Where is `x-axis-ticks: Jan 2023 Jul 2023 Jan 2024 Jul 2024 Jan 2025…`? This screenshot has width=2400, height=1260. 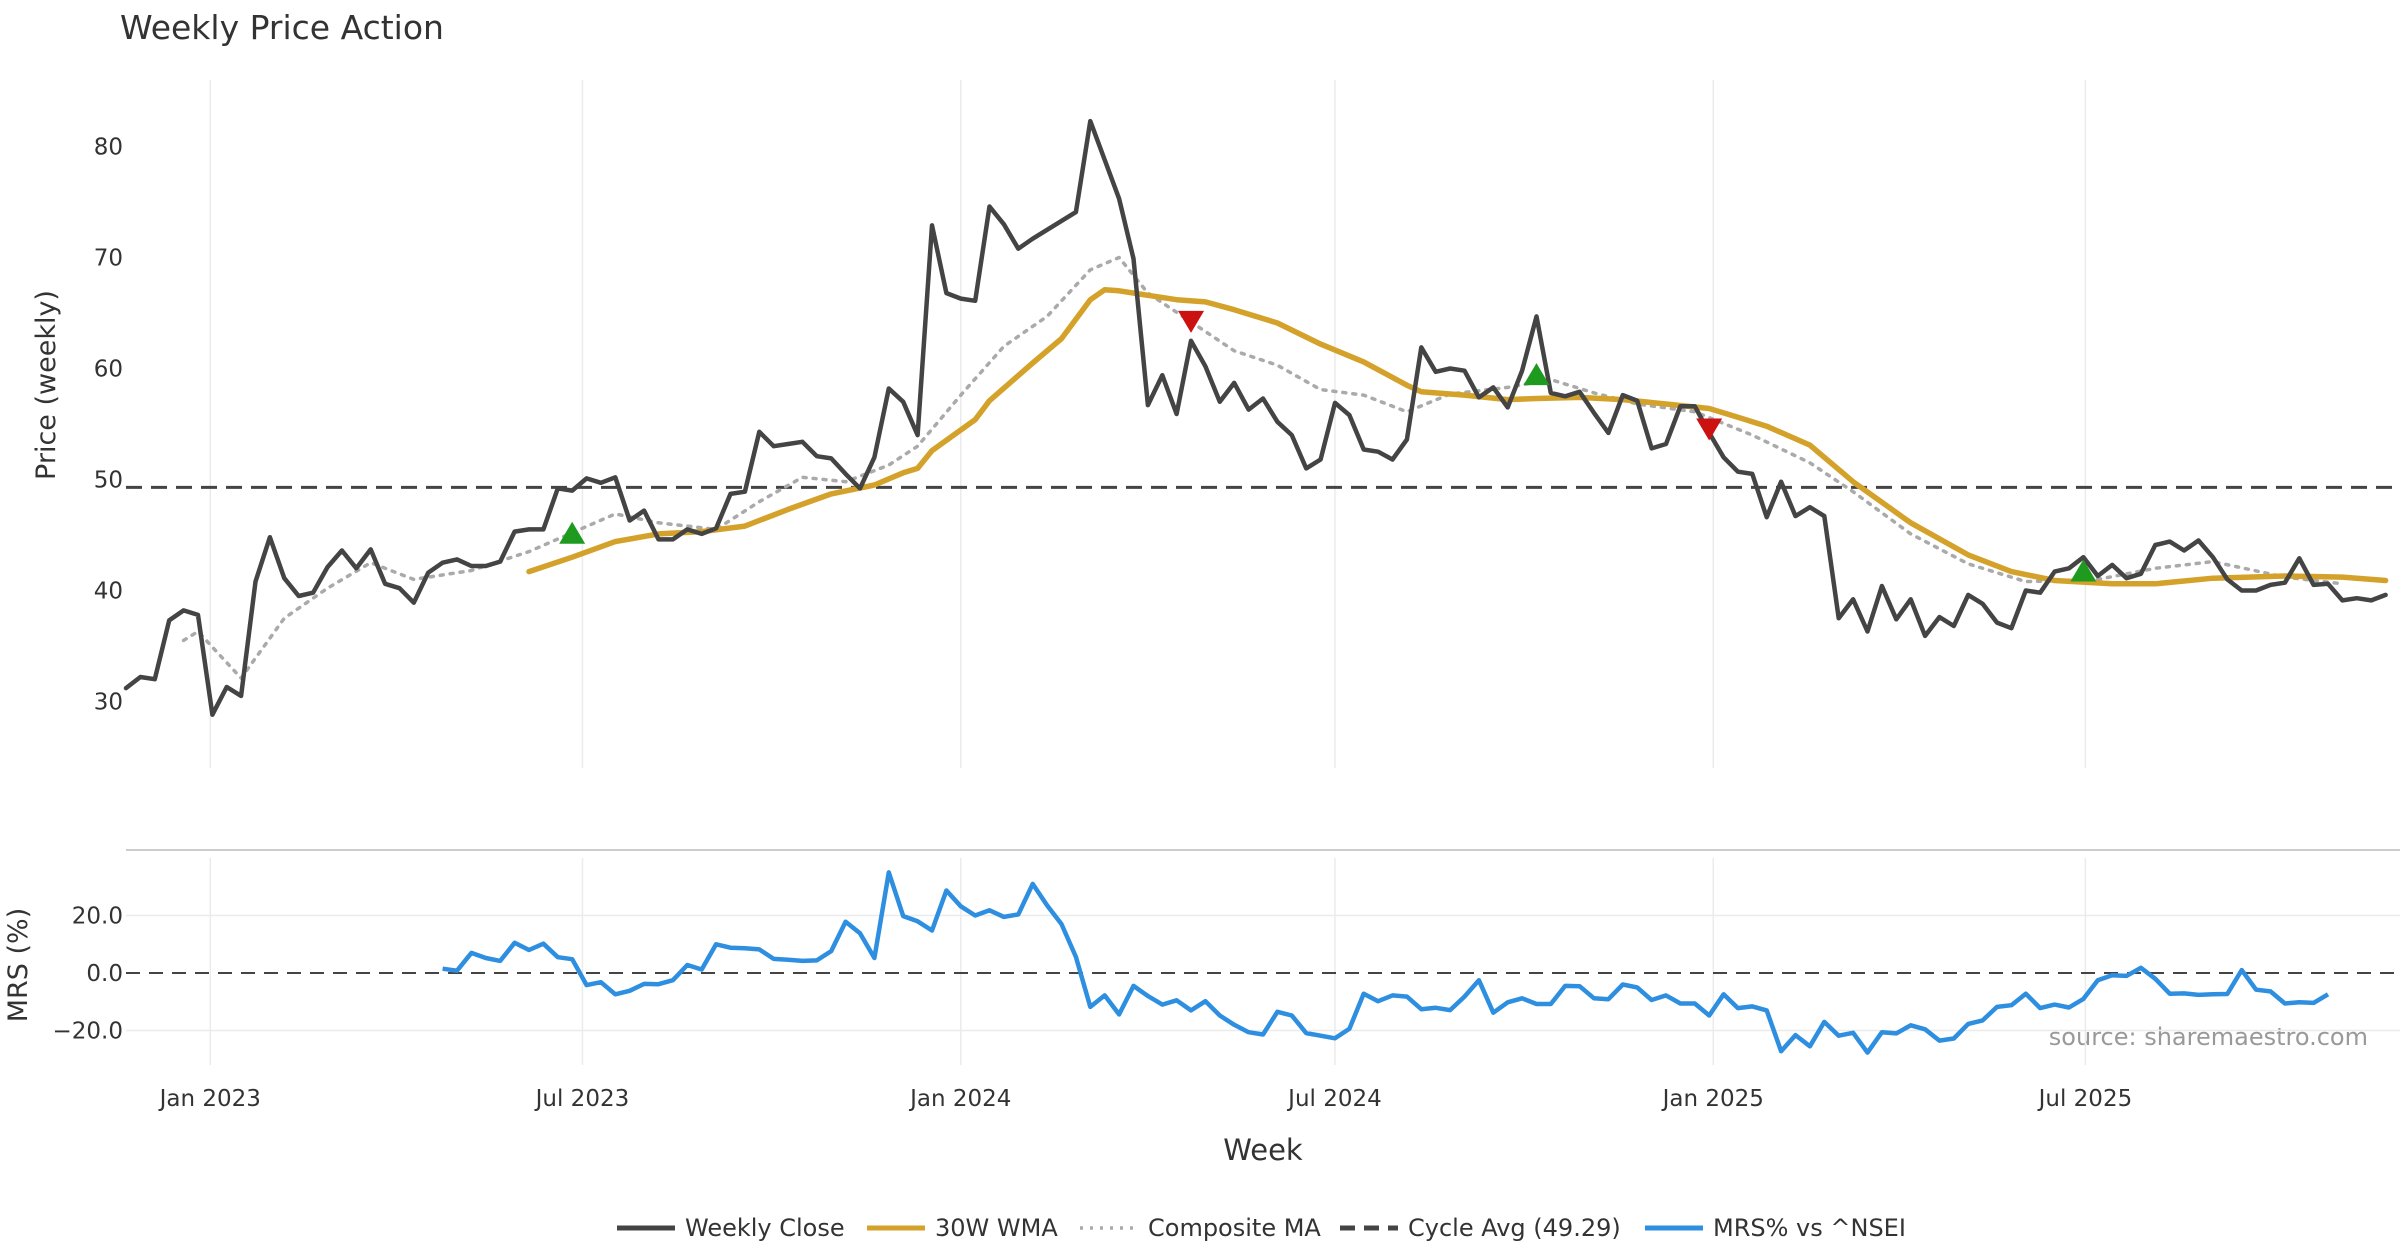
x-axis-ticks: Jan 2023 Jul 2023 Jan 2024 Jul 2024 Jan 2025… is located at coordinates (1145, 1099).